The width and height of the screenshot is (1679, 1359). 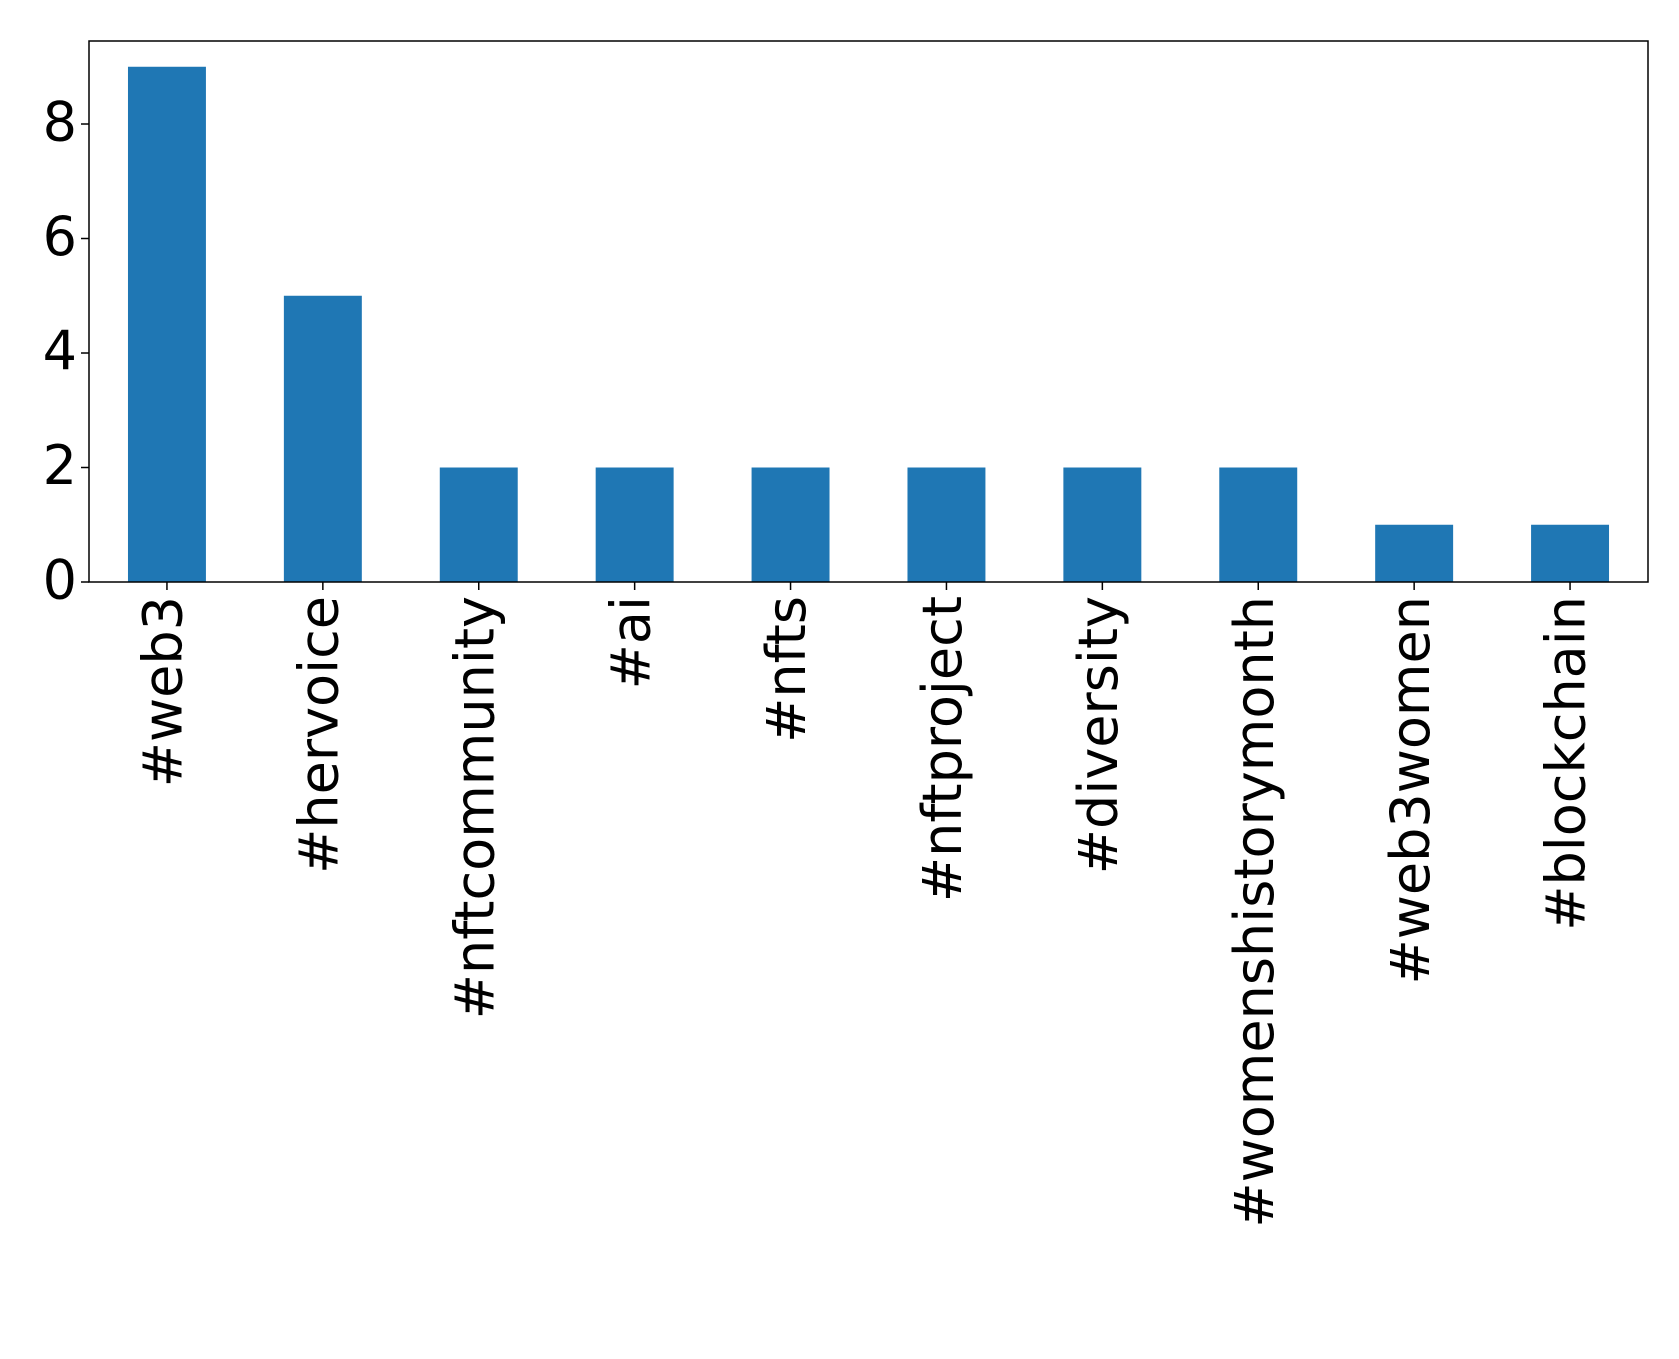 I want to click on y-tick-label: 8, so click(x=60, y=122).